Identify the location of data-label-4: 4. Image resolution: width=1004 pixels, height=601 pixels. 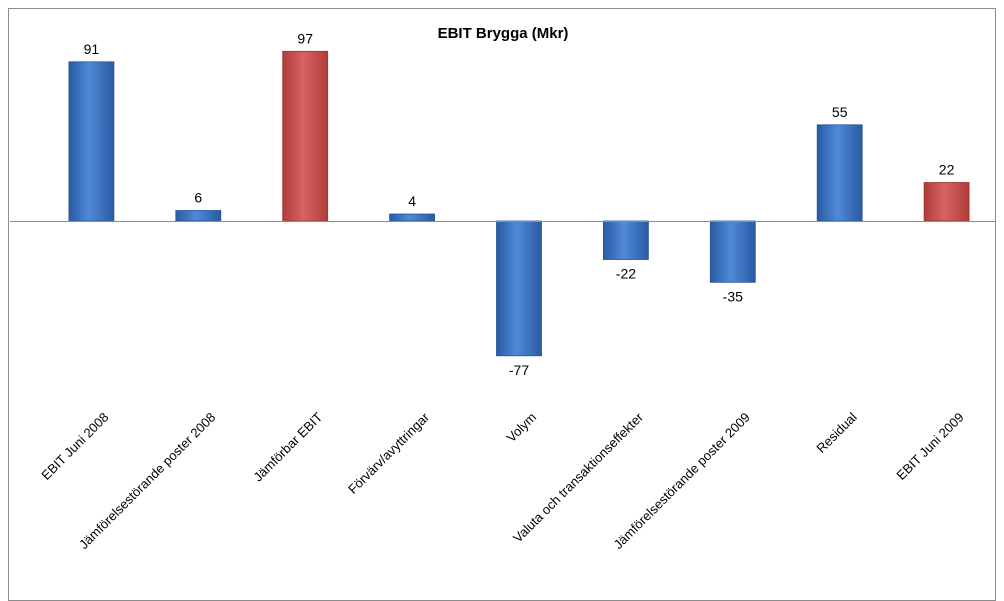
(412, 201).